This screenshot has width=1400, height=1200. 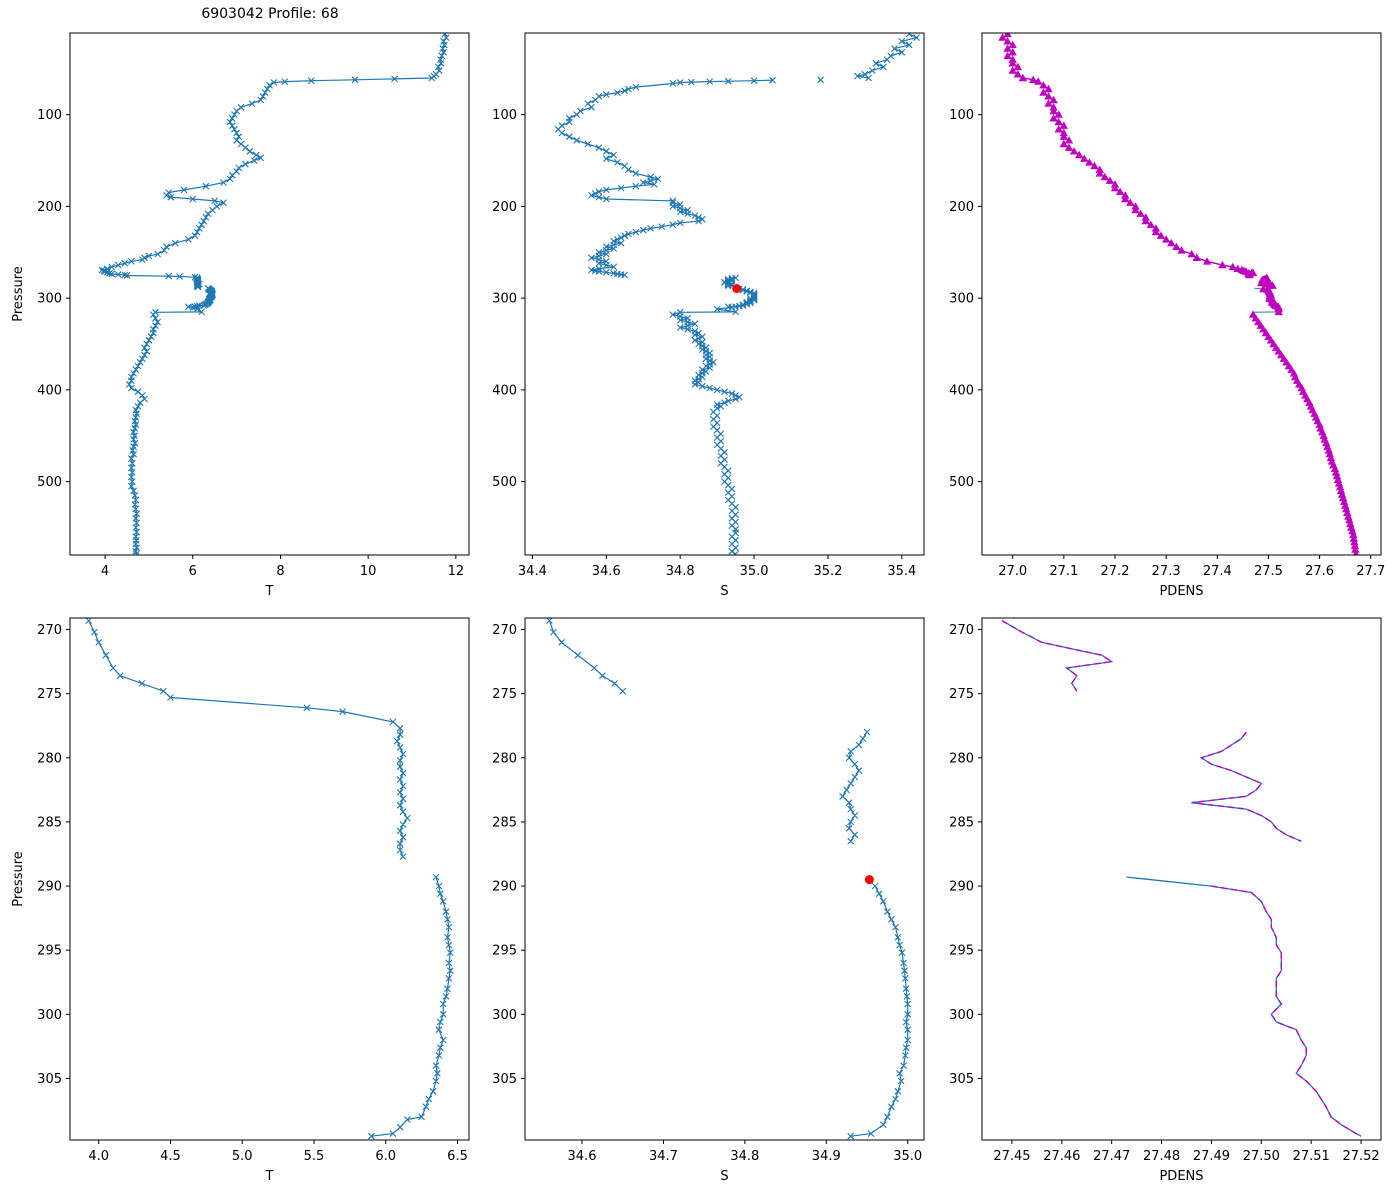 I want to click on temperature-profile-markers, so click(x=274, y=294).